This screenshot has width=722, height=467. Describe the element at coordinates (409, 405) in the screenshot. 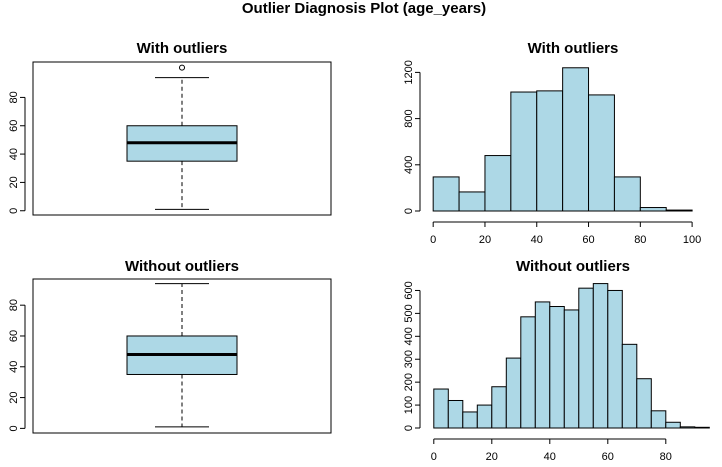

I see `y-tick-label: 100` at that location.